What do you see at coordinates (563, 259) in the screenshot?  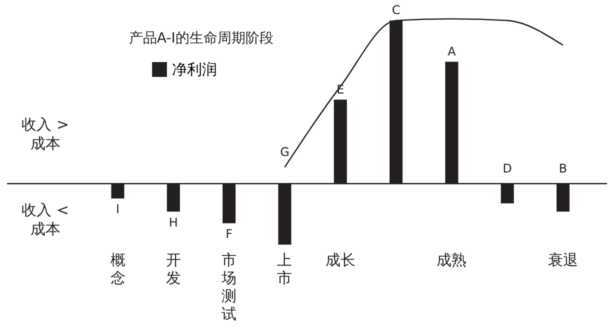 I see `text: 衰退` at bounding box center [563, 259].